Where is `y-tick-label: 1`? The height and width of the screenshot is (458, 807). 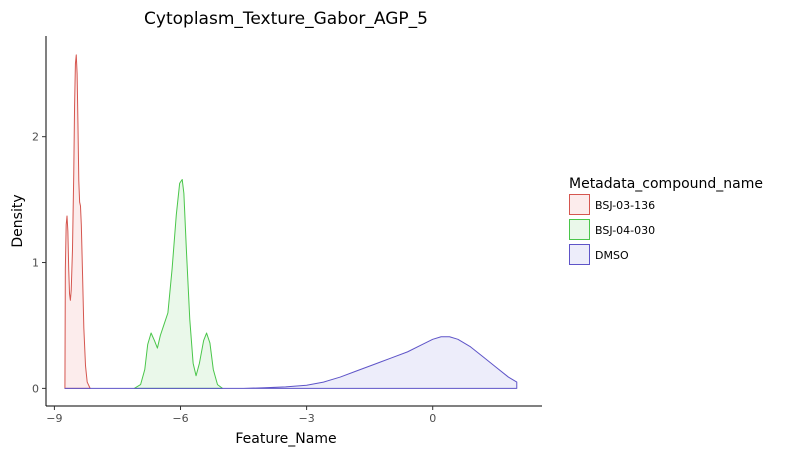
y-tick-label: 1 is located at coordinates (35, 263).